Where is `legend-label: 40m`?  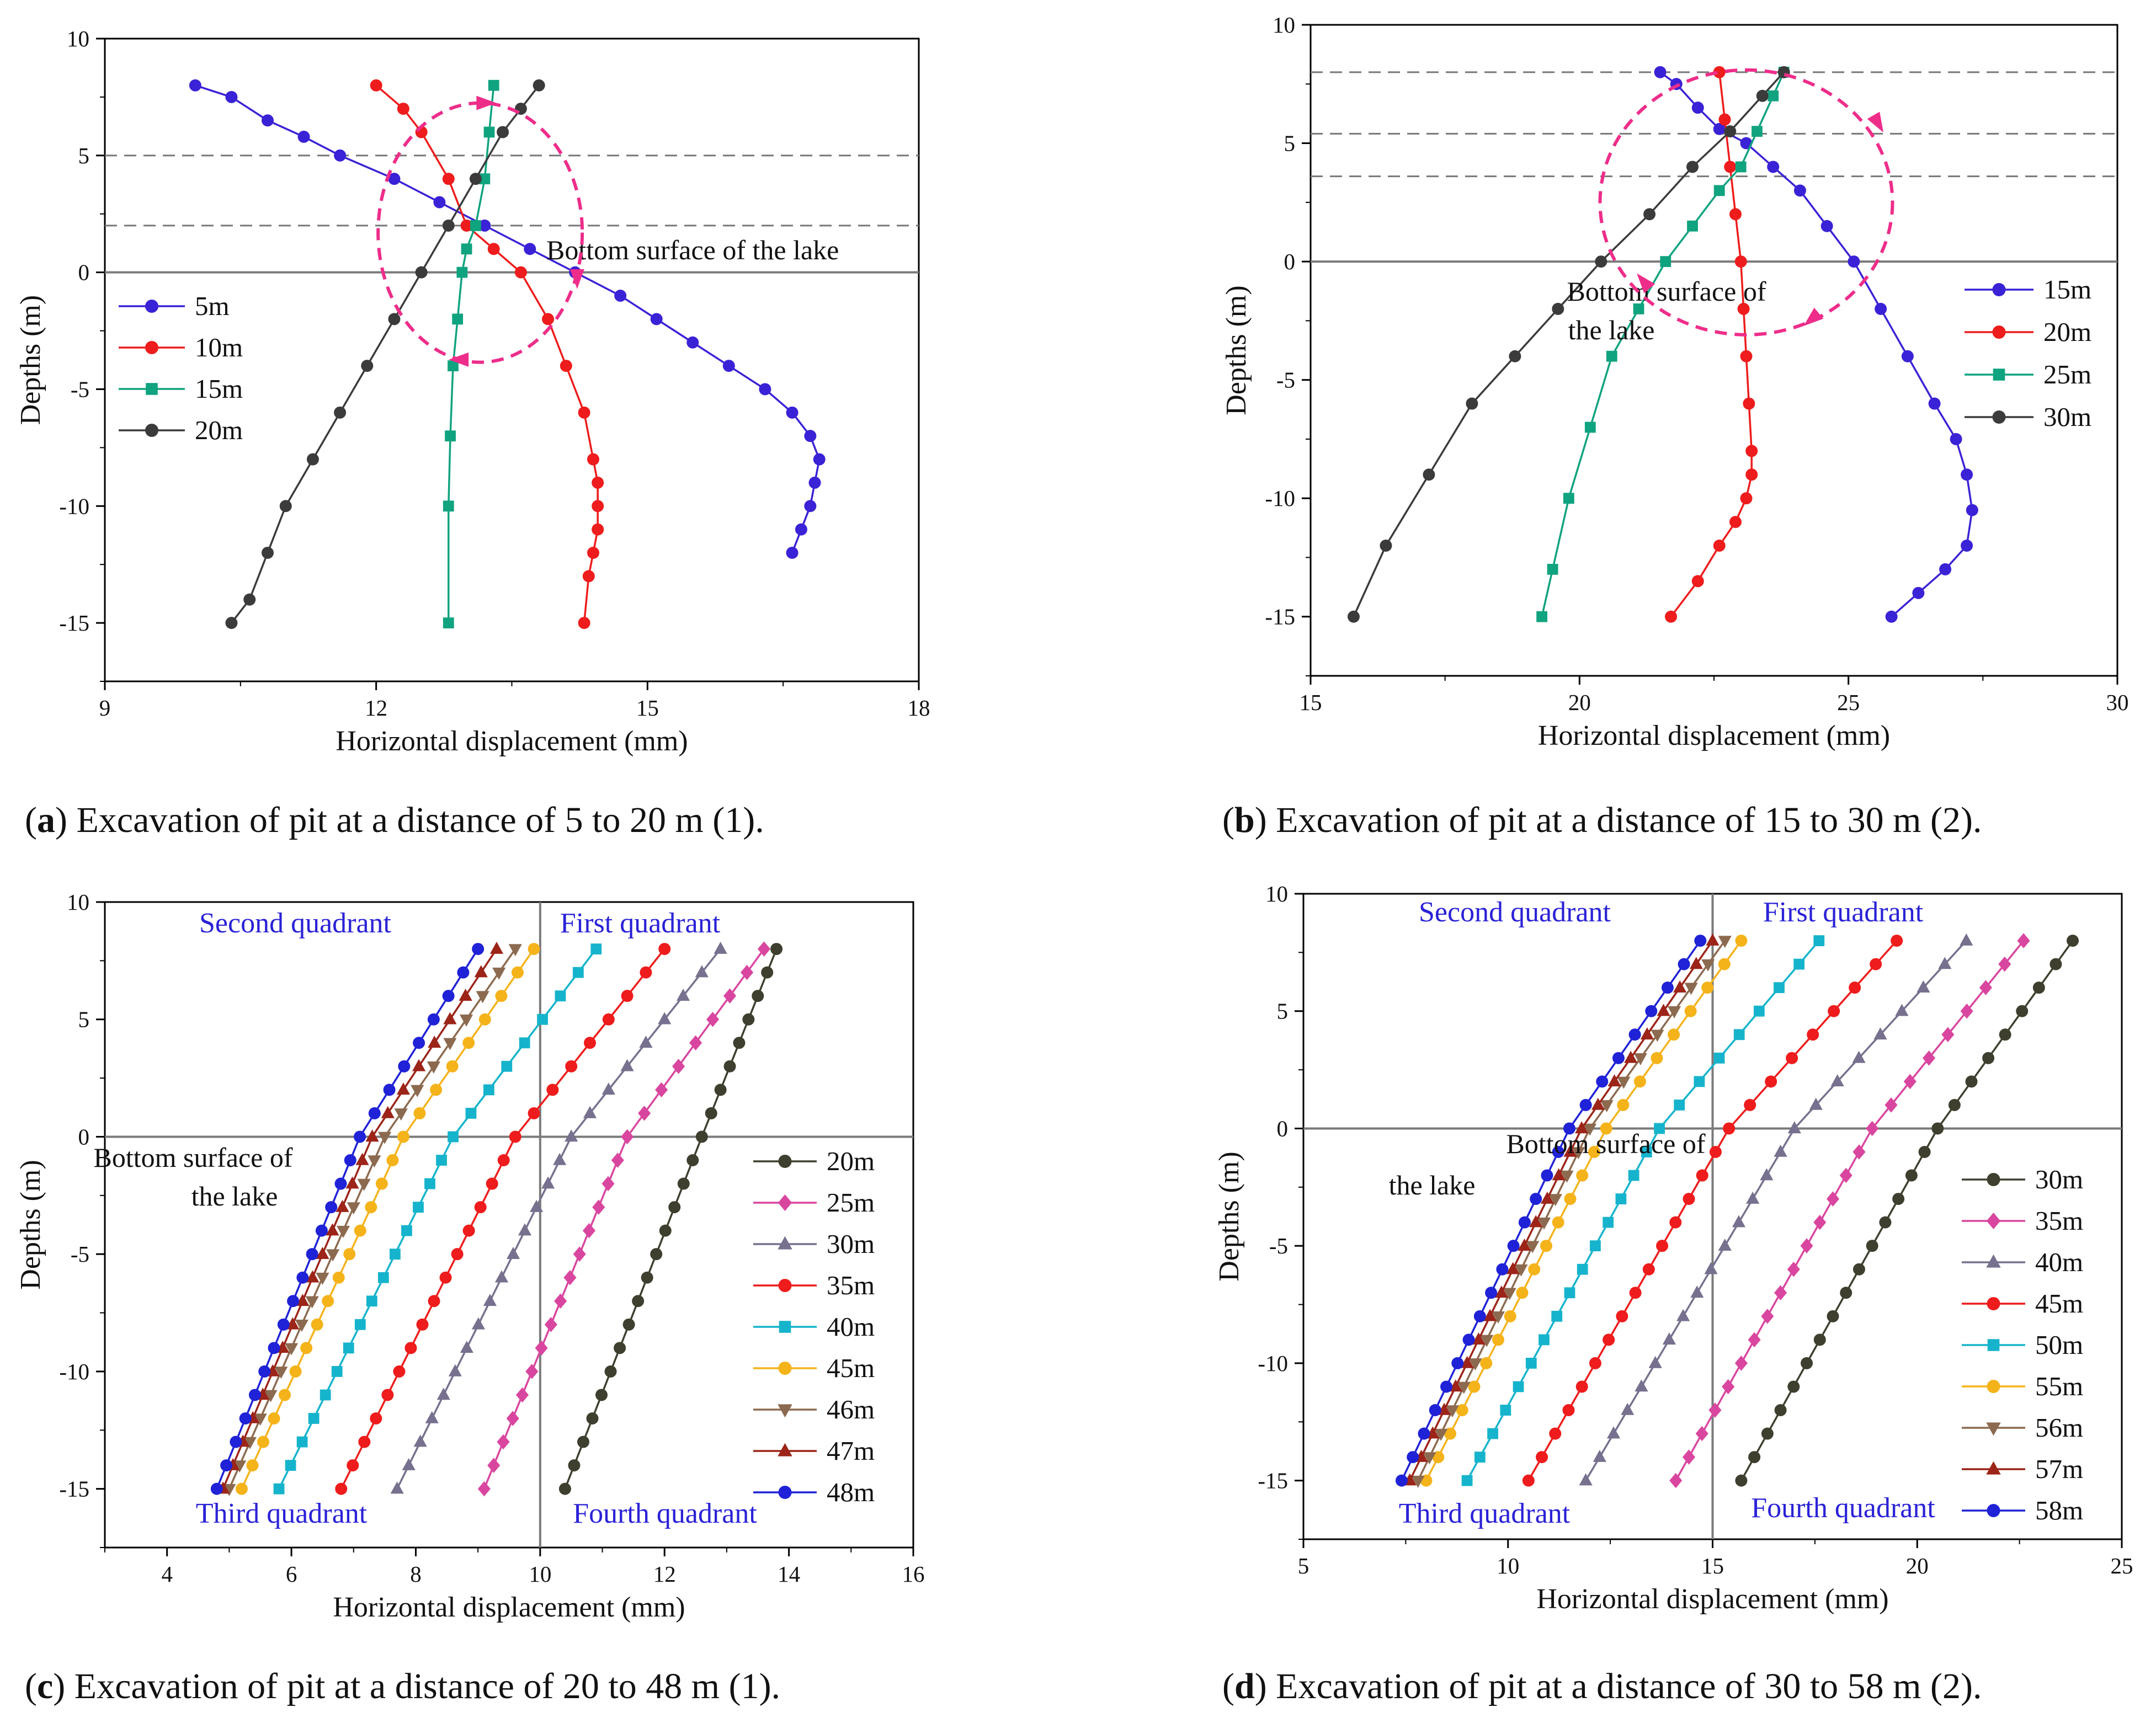 legend-label: 40m is located at coordinates (2059, 1262).